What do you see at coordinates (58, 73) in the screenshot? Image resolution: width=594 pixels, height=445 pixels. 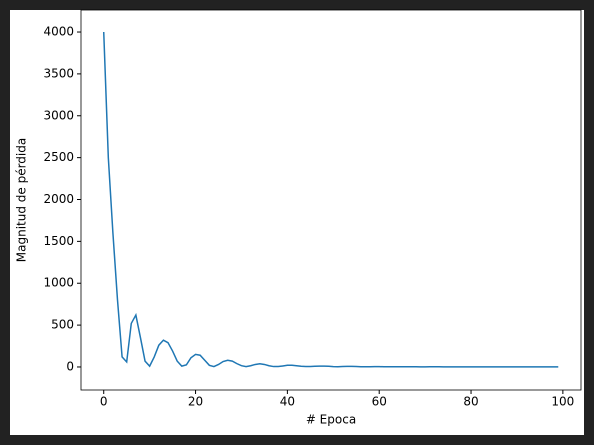 I see `y-tick-label: 3500` at bounding box center [58, 73].